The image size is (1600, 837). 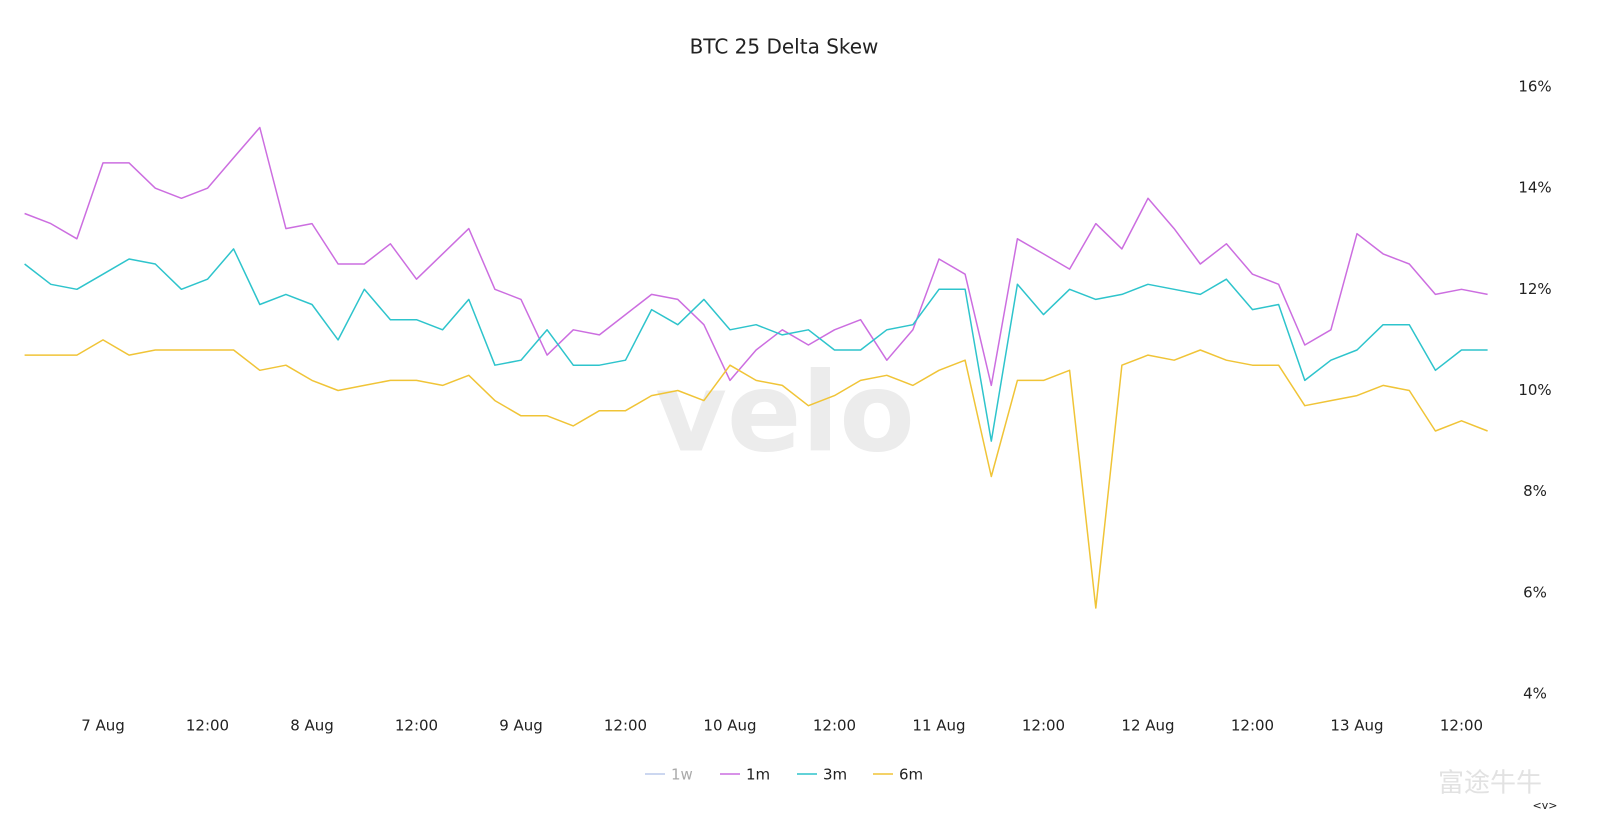 I want to click on nav-control: <v>, so click(x=1545, y=805).